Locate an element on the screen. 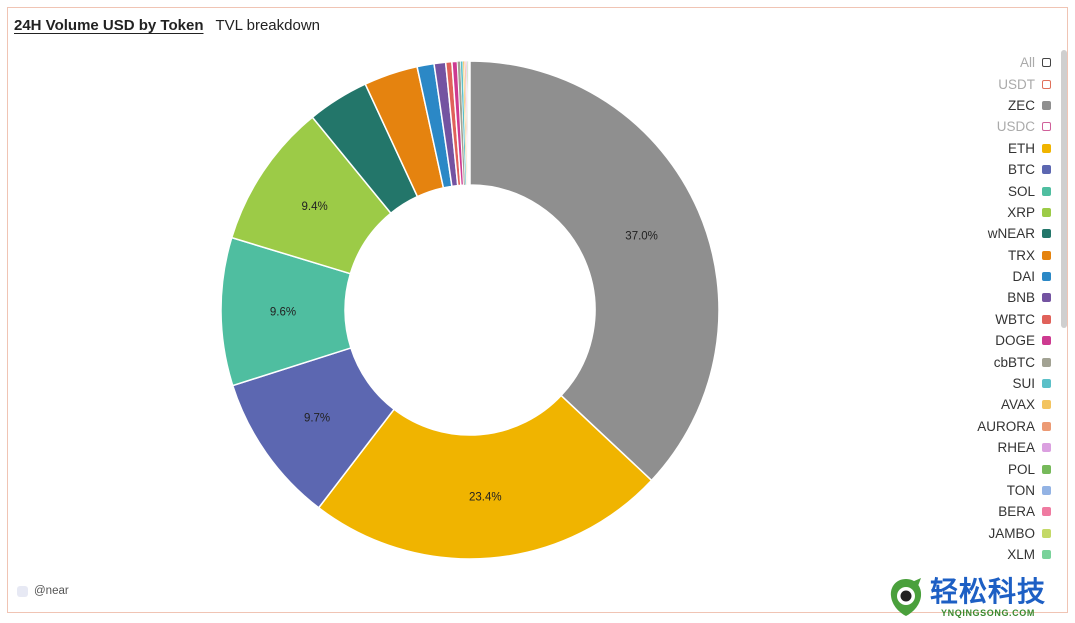 This screenshot has height=623, width=1075. legend-label: AURORA is located at coordinates (1006, 426).